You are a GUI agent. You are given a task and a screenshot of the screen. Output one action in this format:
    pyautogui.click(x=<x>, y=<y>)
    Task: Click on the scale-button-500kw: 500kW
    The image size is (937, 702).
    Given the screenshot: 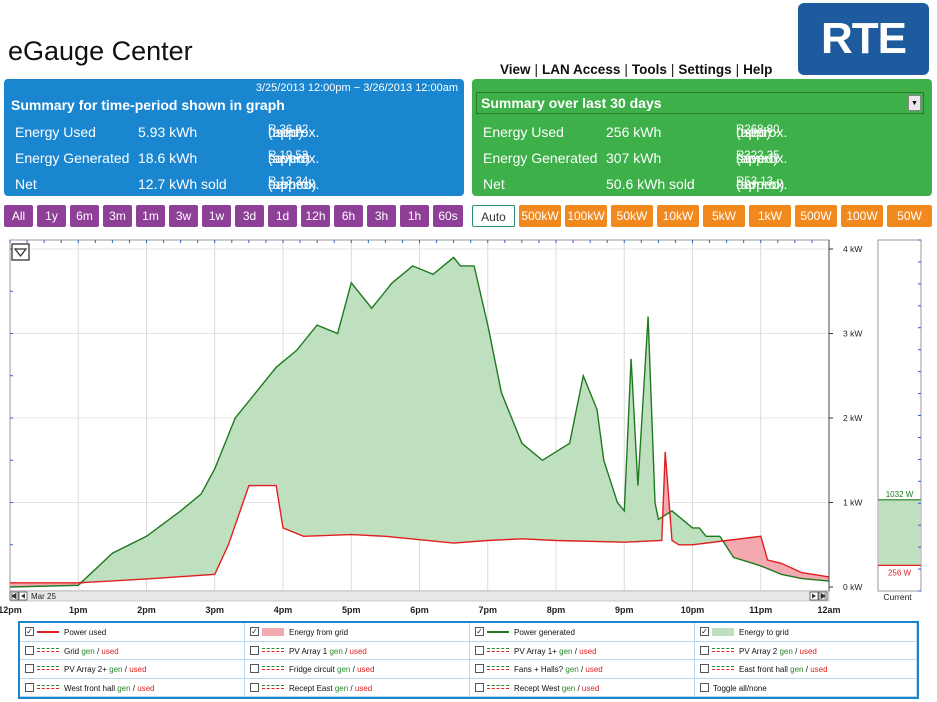 What is the action you would take?
    pyautogui.click(x=540, y=216)
    